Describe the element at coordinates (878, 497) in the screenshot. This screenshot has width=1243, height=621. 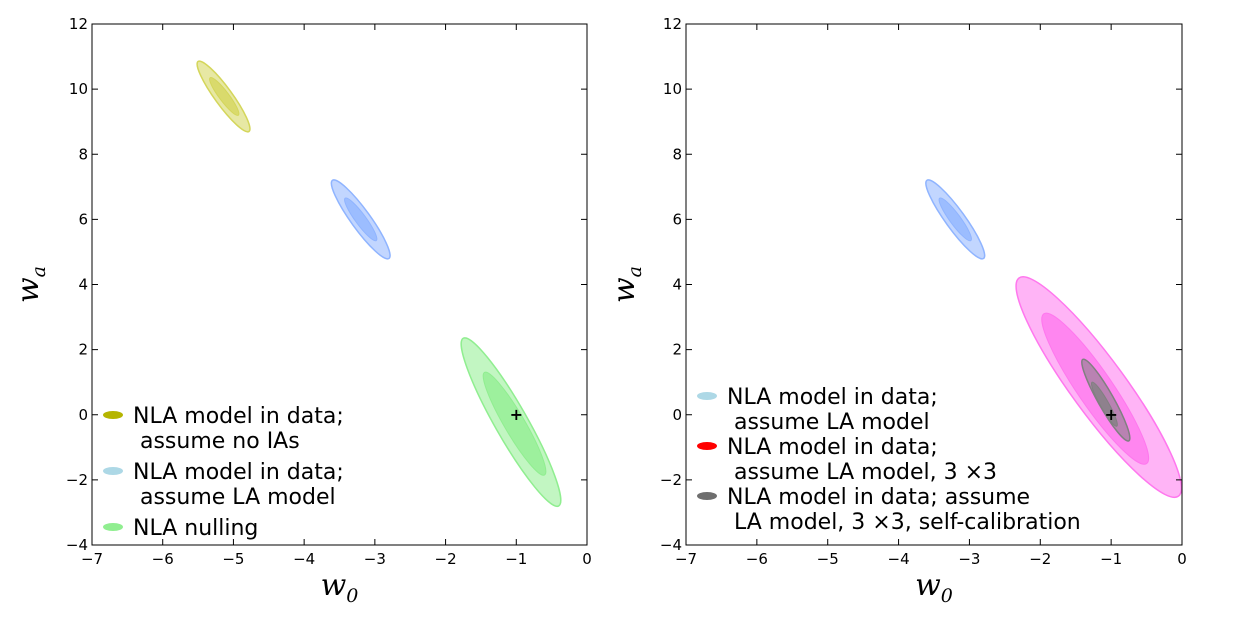
I see `legend-label-2: NLA model in data; assume` at that location.